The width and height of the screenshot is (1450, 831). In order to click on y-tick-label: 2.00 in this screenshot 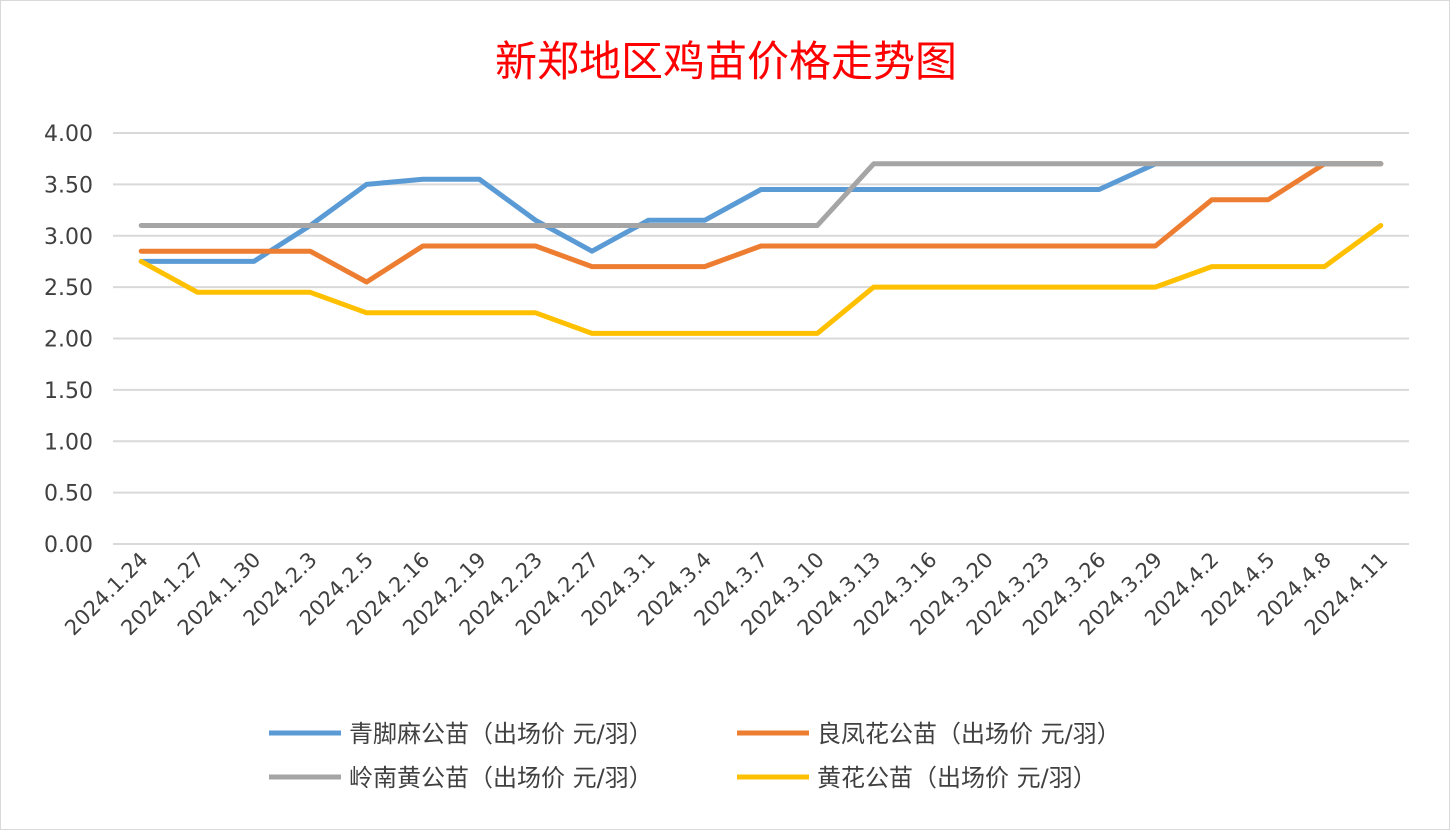, I will do `click(68, 340)`.